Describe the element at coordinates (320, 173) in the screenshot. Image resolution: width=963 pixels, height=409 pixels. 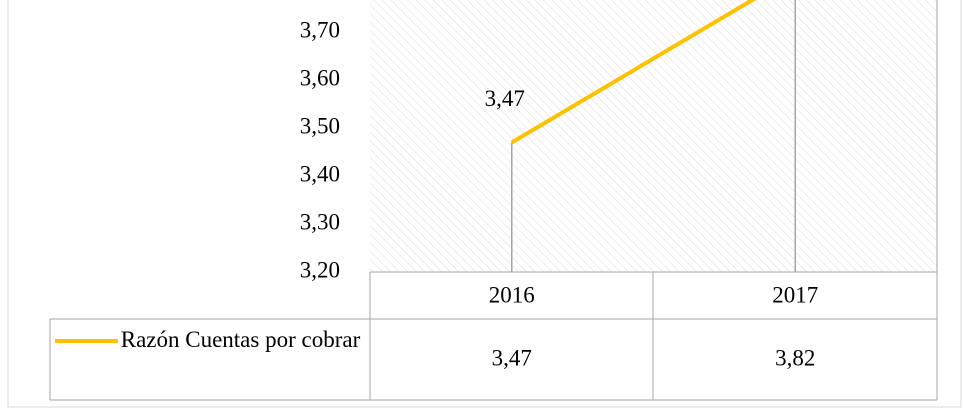
I see `y-tick-label: 3,40` at that location.